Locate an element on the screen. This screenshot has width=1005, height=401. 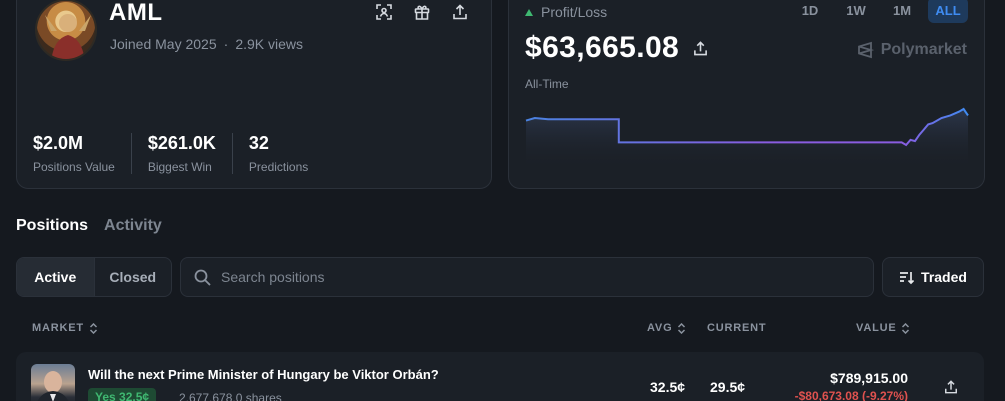
range-1w: 1W is located at coordinates (856, 10).